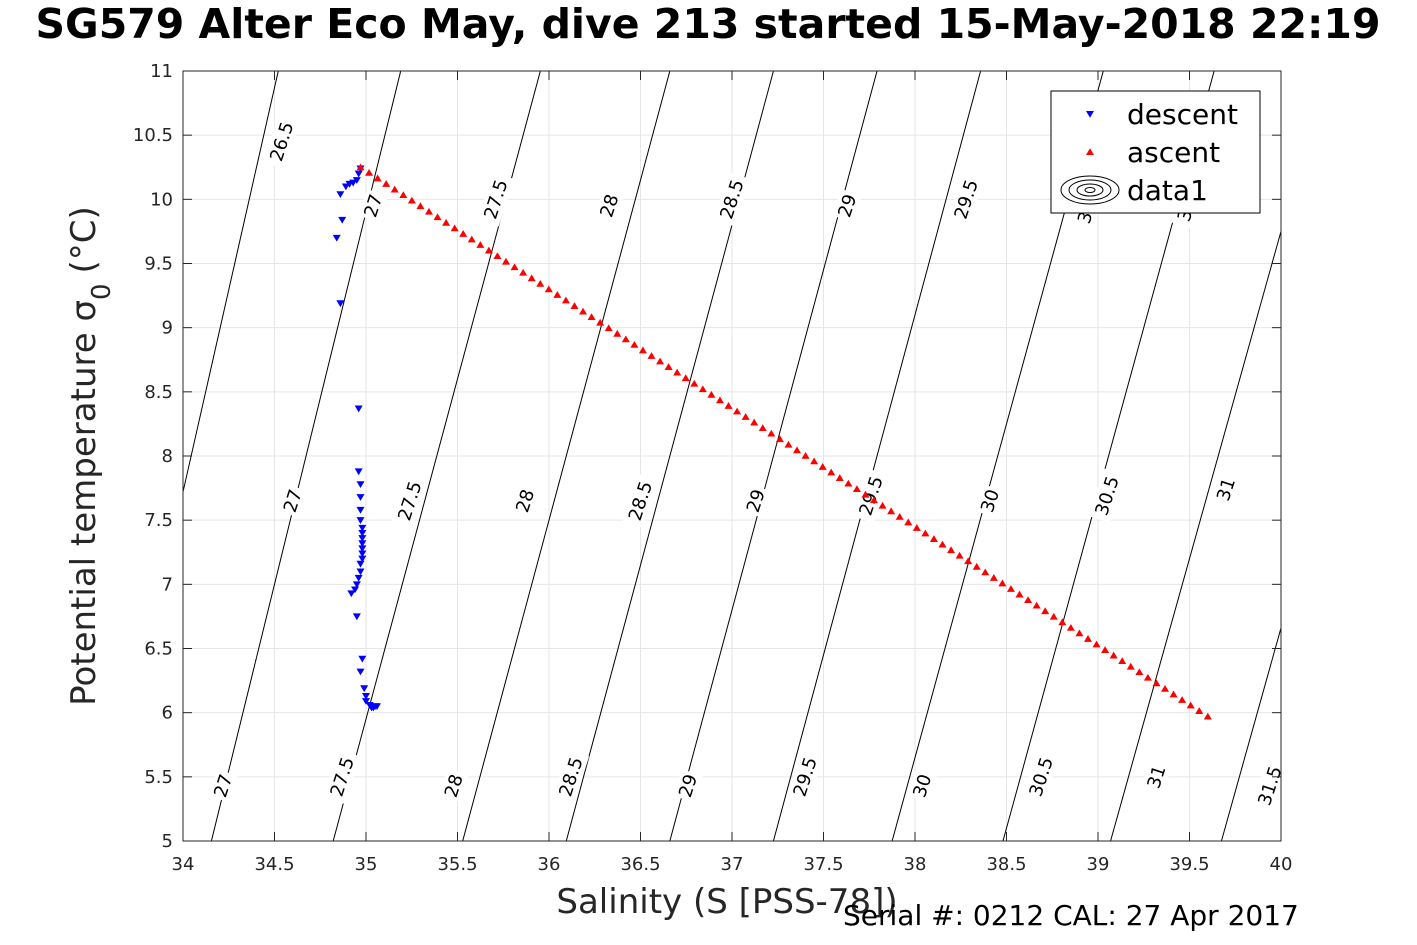 This screenshot has height=945, width=1417. I want to click on legend-entry-descent: descent, so click(1162, 114).